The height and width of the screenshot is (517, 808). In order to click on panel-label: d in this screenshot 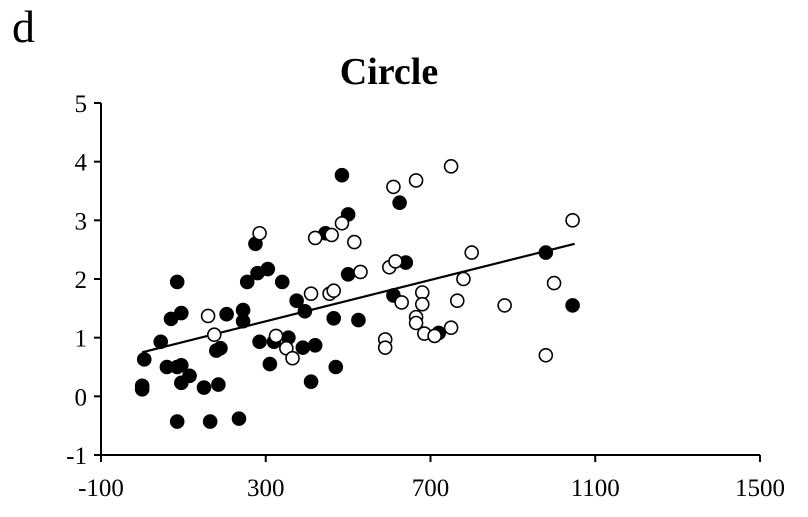, I will do `click(23, 26)`.